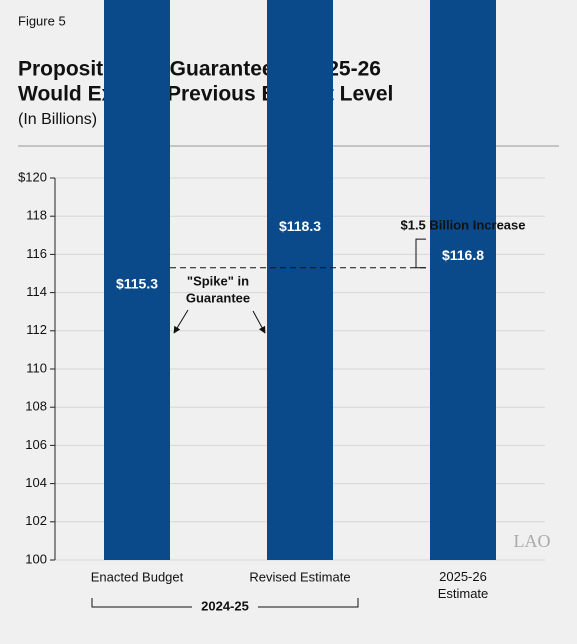 This screenshot has height=644, width=577. Describe the element at coordinates (420, 253) in the screenshot. I see `increase-bracket` at that location.